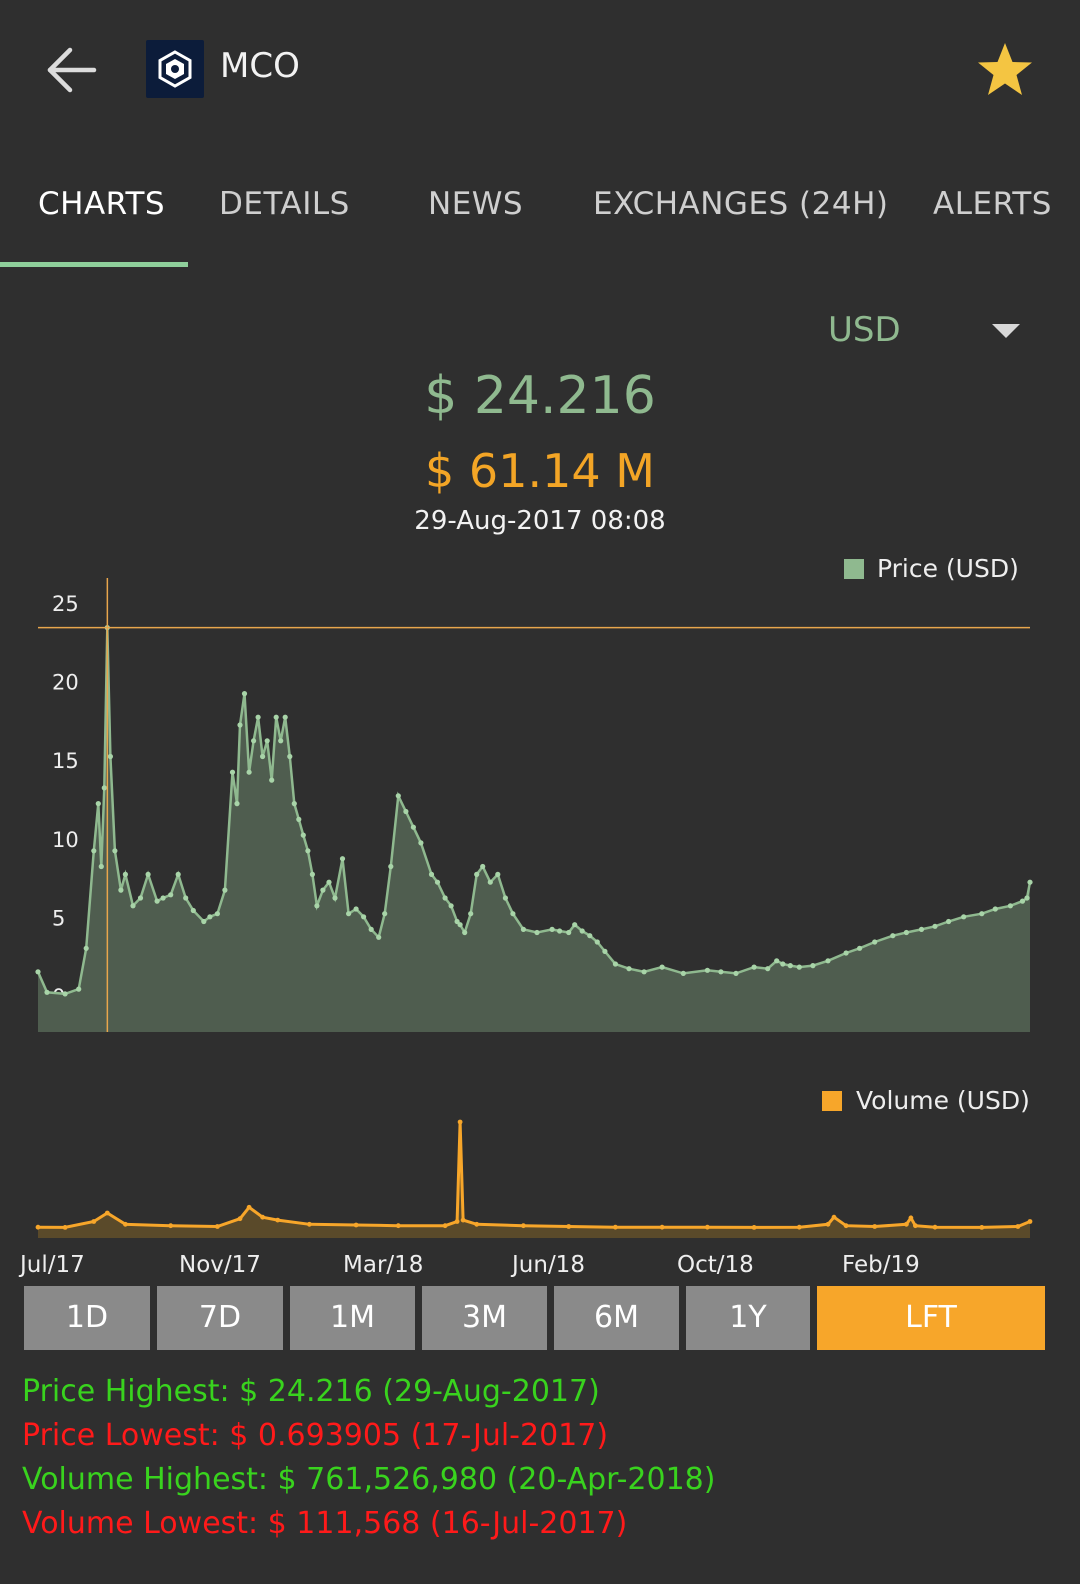  I want to click on arrow-left-icon, so click(72, 70).